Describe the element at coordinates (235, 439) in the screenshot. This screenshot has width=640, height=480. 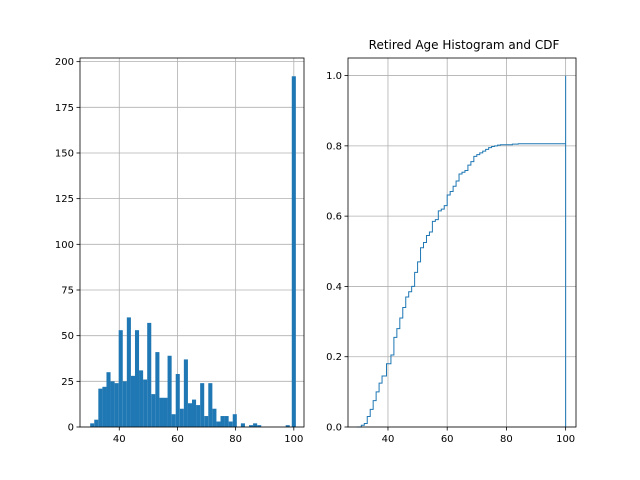
I see `left-x-tick-label: 80` at that location.